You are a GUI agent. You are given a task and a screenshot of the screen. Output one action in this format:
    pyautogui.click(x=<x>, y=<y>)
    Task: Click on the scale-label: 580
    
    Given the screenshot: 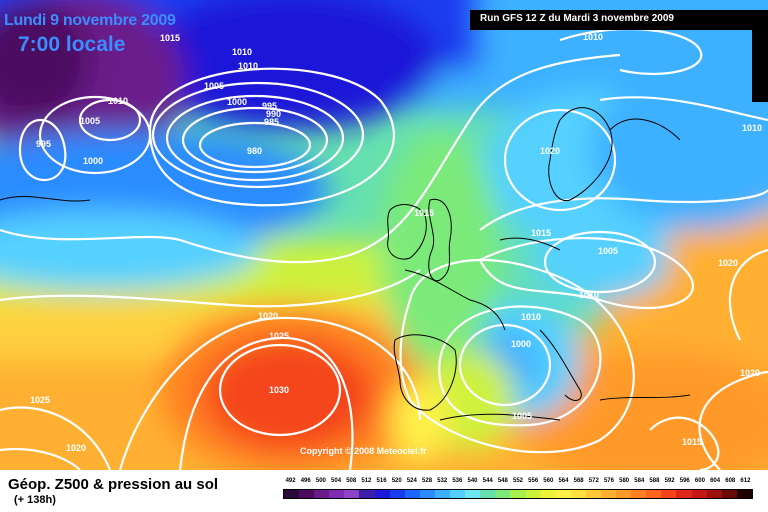 What is the action you would take?
    pyautogui.click(x=624, y=481)
    